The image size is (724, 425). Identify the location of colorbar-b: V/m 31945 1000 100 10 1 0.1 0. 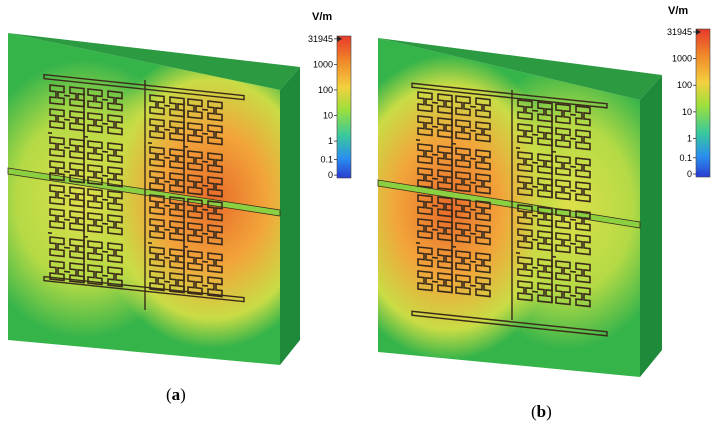
(689, 92).